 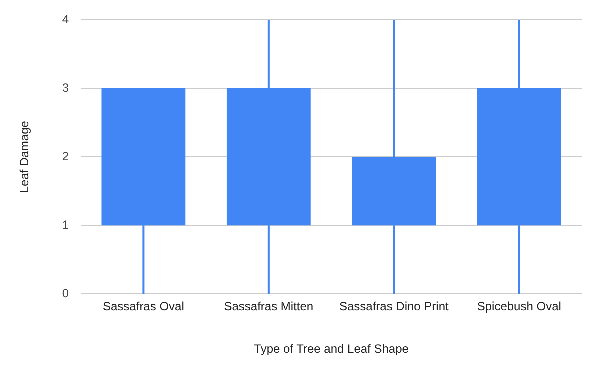 What do you see at coordinates (394, 307) in the screenshot?
I see `x-tick-label: Sassafras Dino Print` at bounding box center [394, 307].